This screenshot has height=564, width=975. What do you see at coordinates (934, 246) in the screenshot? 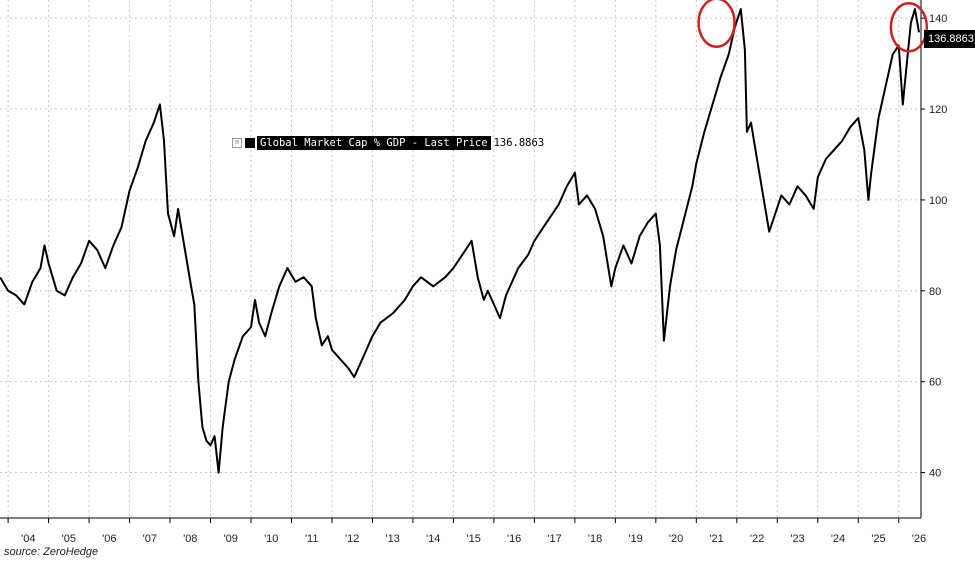
I see `y-axis: 40 60 80 100 120 140` at bounding box center [934, 246].